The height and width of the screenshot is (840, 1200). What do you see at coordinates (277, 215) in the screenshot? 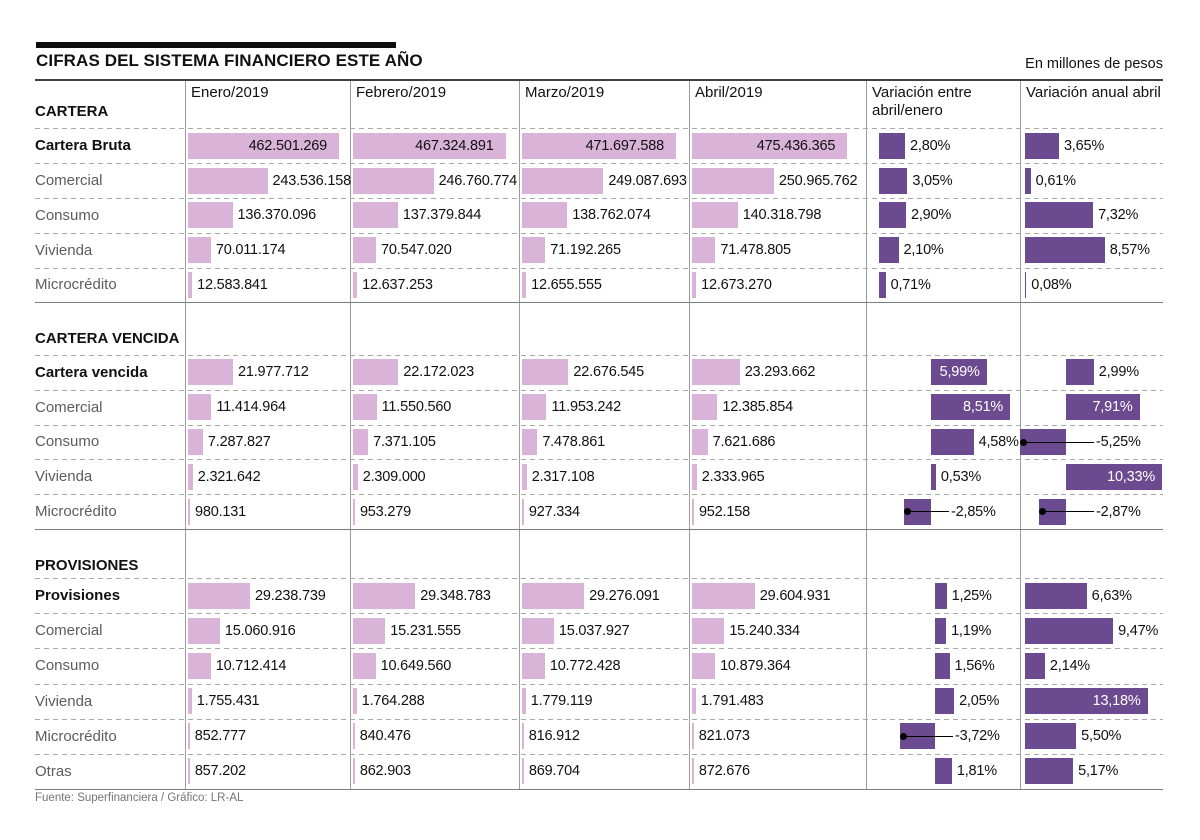
I see `value-label: 136.370.096` at bounding box center [277, 215].